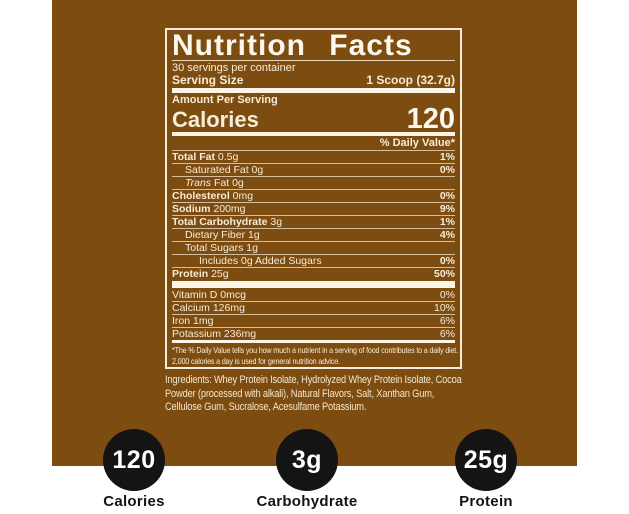 Image resolution: width=629 pixels, height=514 pixels. Describe the element at coordinates (307, 501) in the screenshot. I see `stat-label-carbohydrate: Carbohydrate` at that location.